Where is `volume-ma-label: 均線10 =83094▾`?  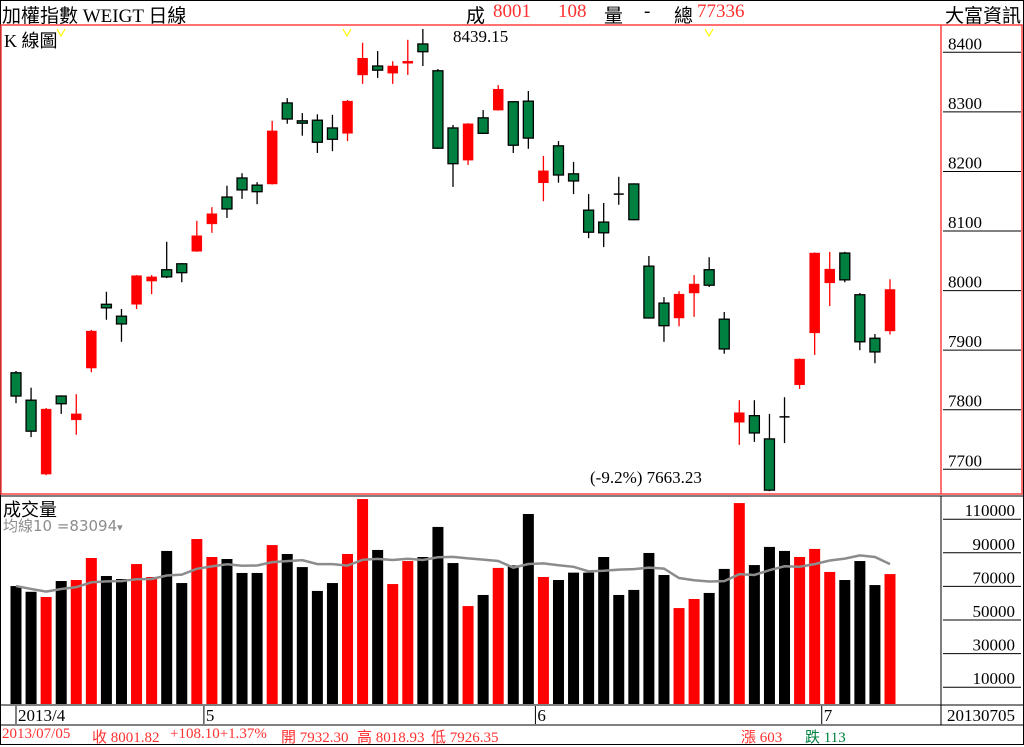
volume-ma-label: 均線10 =83094▾ is located at coordinates (63, 525).